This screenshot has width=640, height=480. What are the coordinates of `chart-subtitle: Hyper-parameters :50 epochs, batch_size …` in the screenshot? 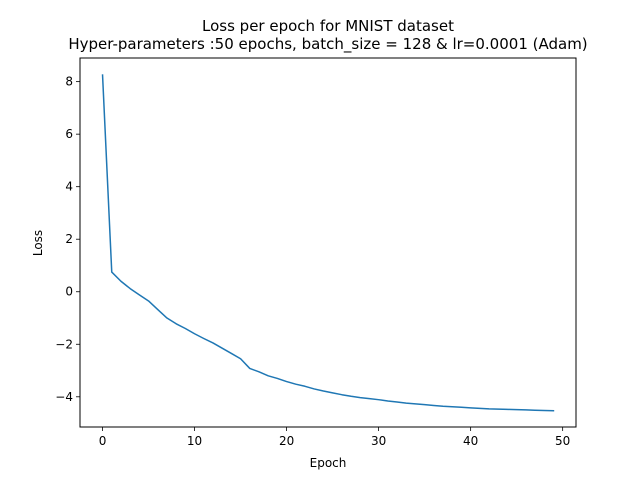 It's located at (327, 44).